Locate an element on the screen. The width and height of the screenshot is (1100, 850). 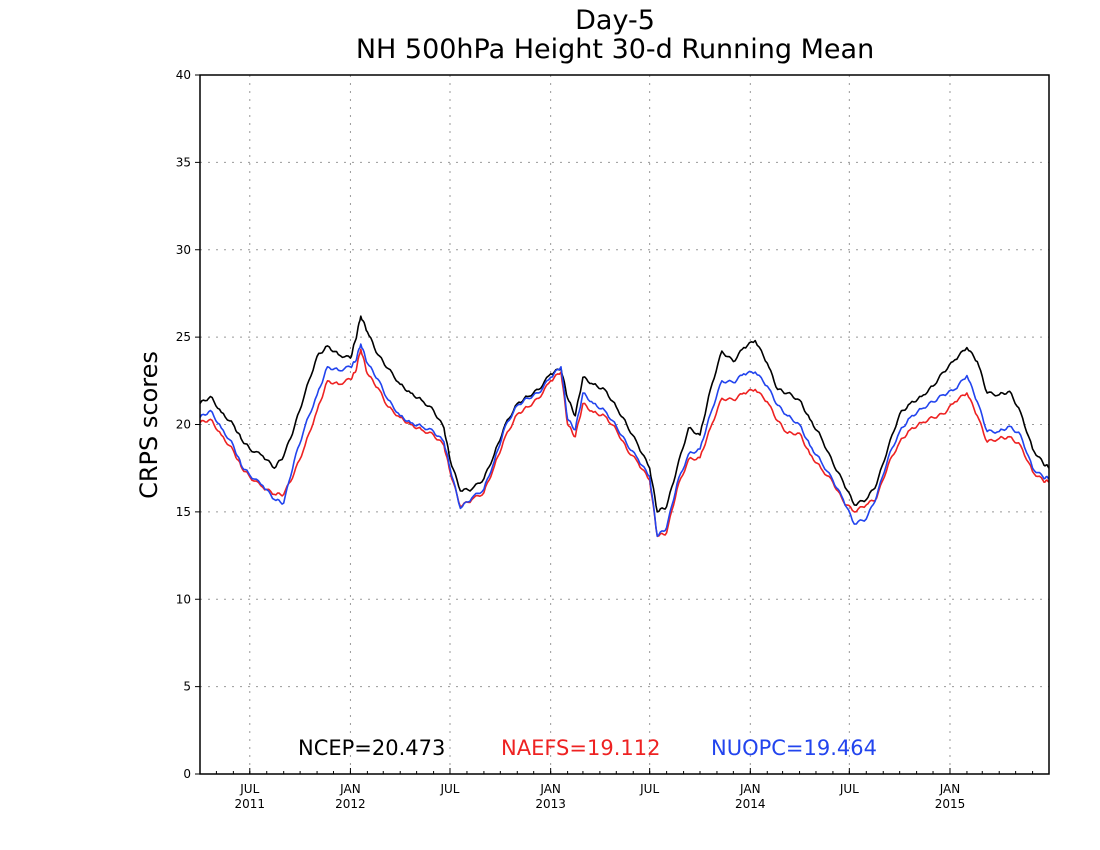
legend: NCEP=20.473 NAEFS=19.112 NUOPC=19.464 is located at coordinates (587, 748).